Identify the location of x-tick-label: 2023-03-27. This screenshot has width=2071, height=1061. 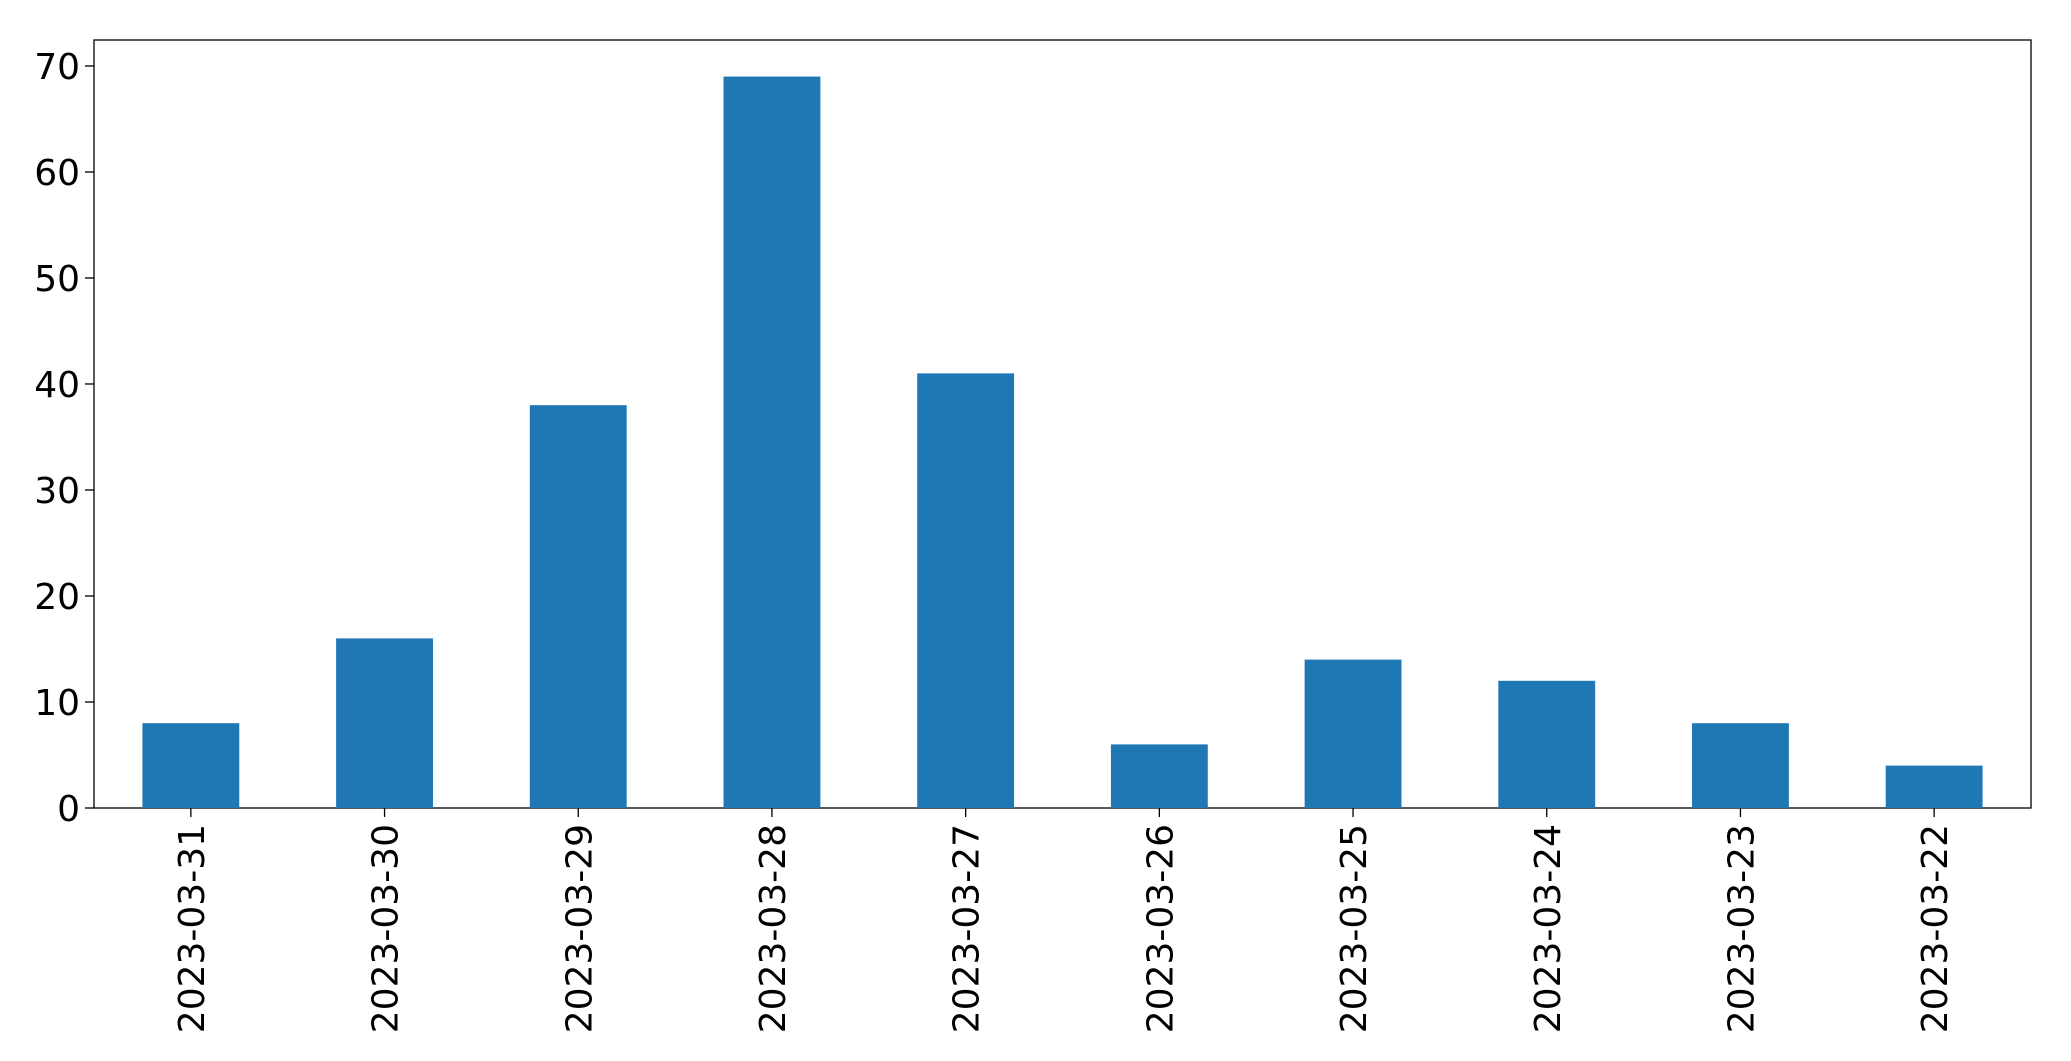
(967, 928).